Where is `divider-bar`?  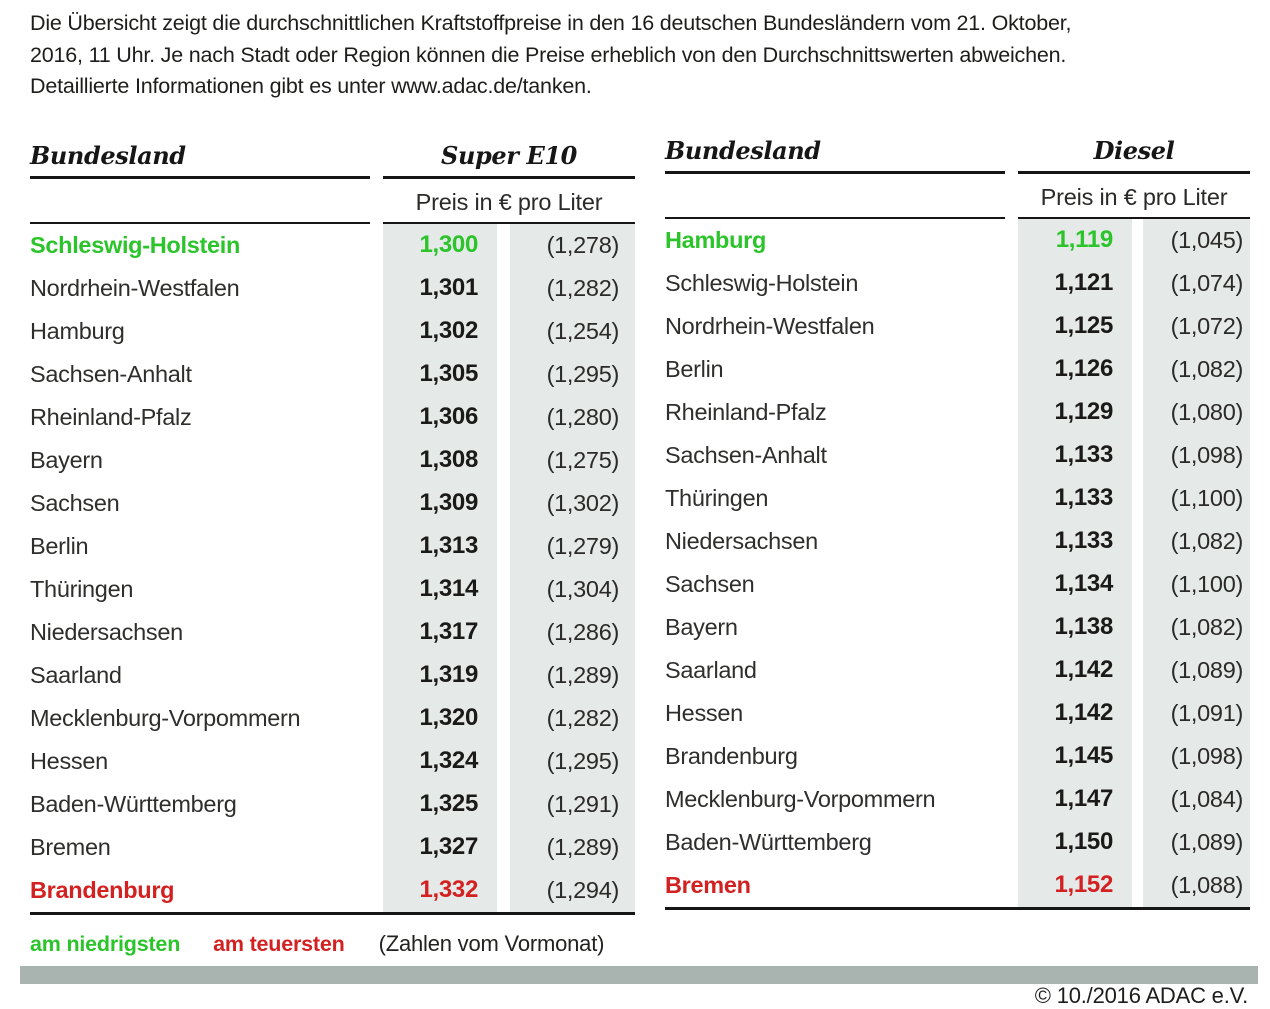
divider-bar is located at coordinates (639, 974).